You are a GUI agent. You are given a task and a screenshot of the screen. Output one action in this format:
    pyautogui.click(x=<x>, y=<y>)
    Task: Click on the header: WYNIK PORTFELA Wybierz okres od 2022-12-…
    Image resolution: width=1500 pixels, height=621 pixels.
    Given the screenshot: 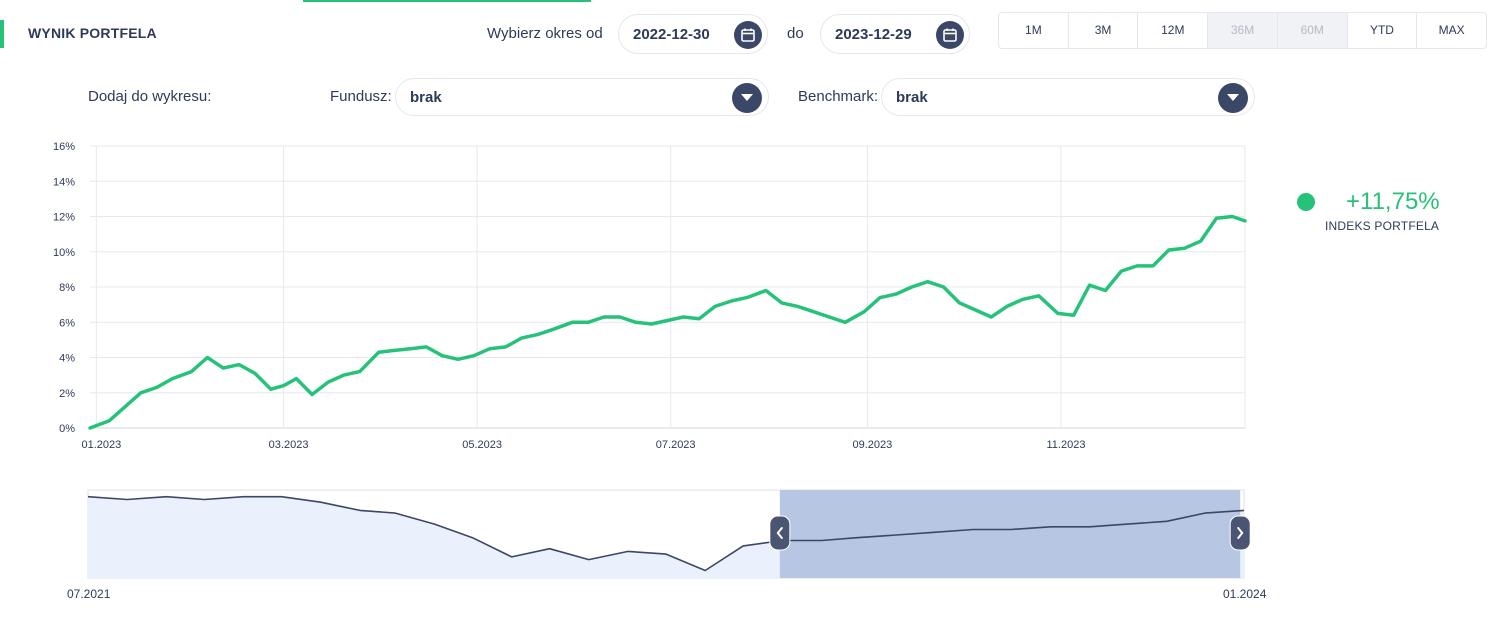 What is the action you would take?
    pyautogui.click(x=750, y=33)
    